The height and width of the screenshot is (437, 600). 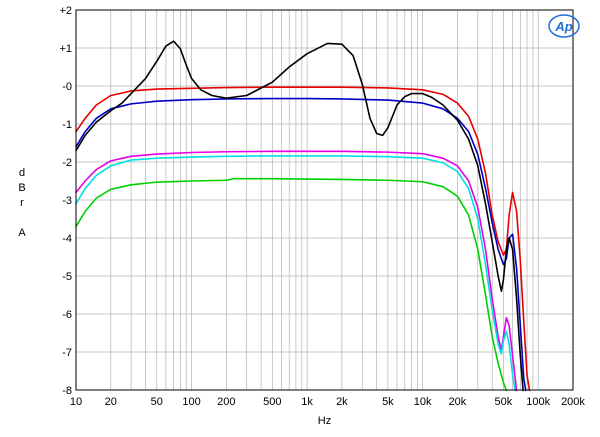 What do you see at coordinates (226, 402) in the screenshot?
I see `x-tick-label: 200` at bounding box center [226, 402].